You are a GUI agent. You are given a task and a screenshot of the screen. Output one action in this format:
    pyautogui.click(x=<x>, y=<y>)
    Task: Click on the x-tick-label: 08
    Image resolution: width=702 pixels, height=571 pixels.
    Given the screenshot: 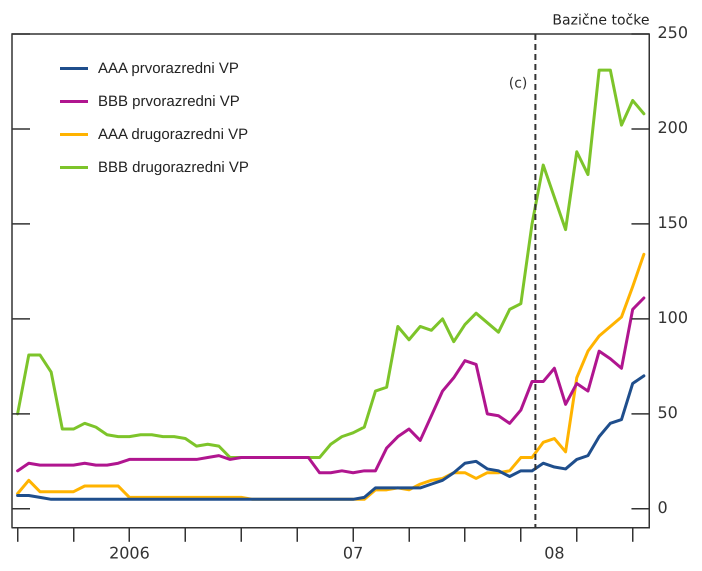 What is the action you would take?
    pyautogui.click(x=554, y=553)
    